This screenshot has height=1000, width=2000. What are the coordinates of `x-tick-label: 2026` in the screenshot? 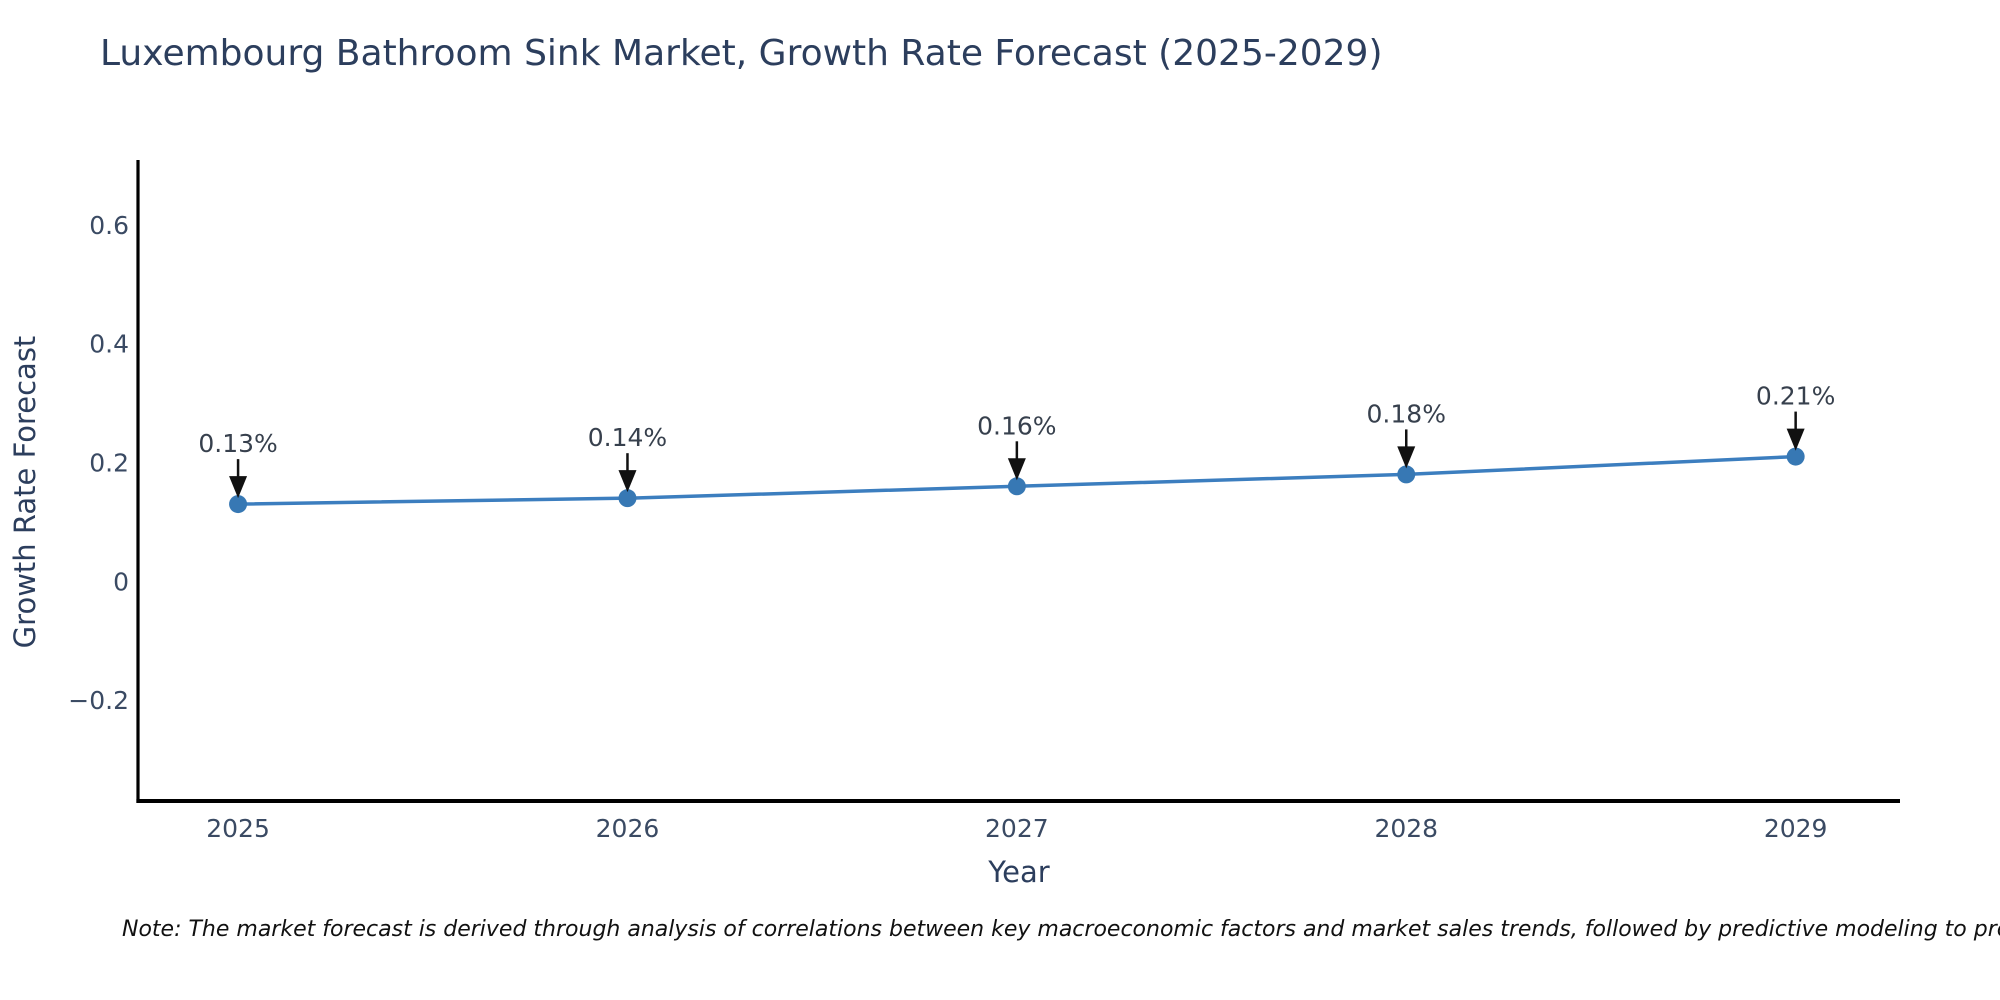 It's located at (628, 828).